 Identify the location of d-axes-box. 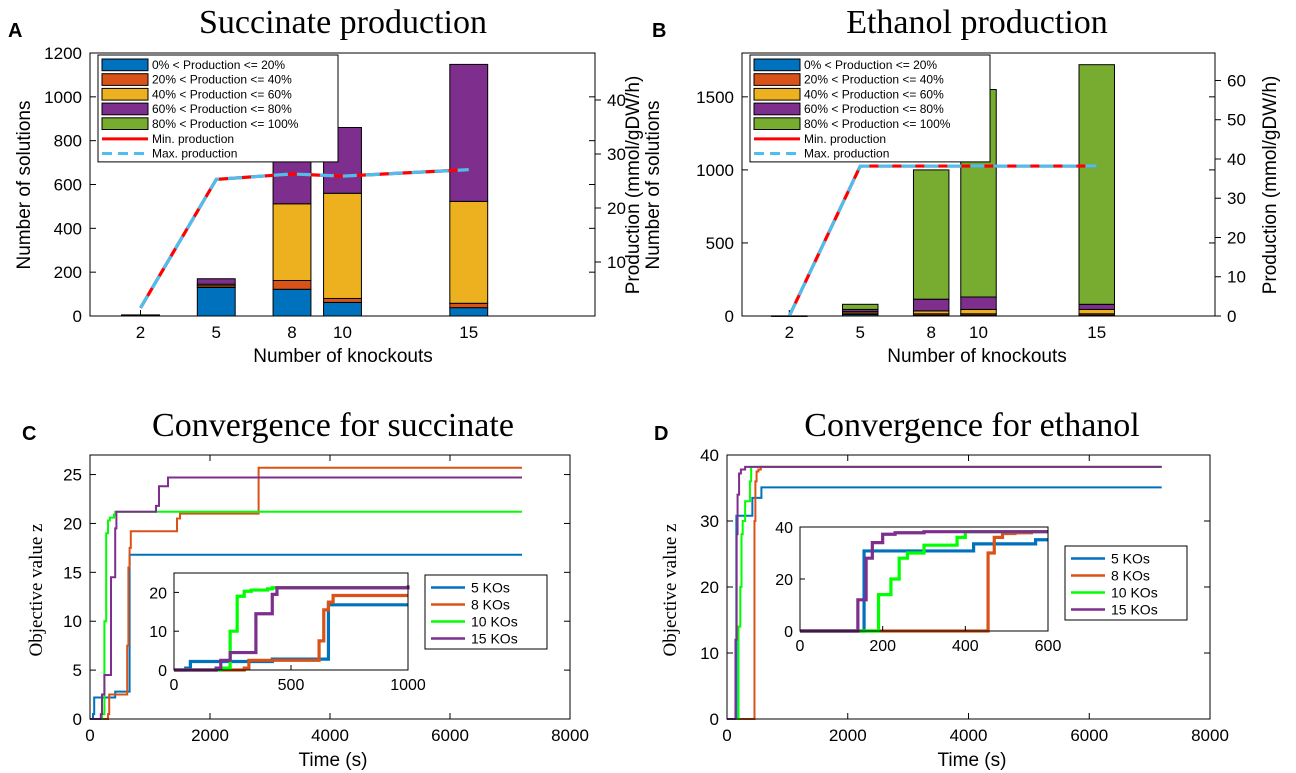
(968, 587).